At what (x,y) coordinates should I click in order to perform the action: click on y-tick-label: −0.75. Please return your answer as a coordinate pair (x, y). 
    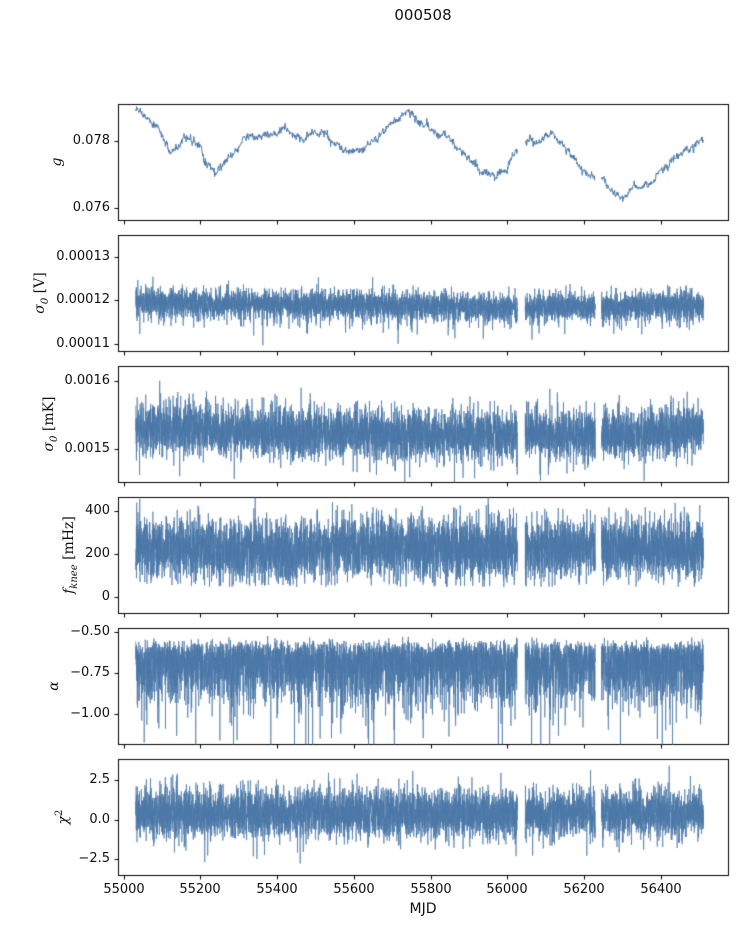
    Looking at the image, I should click on (90, 672).